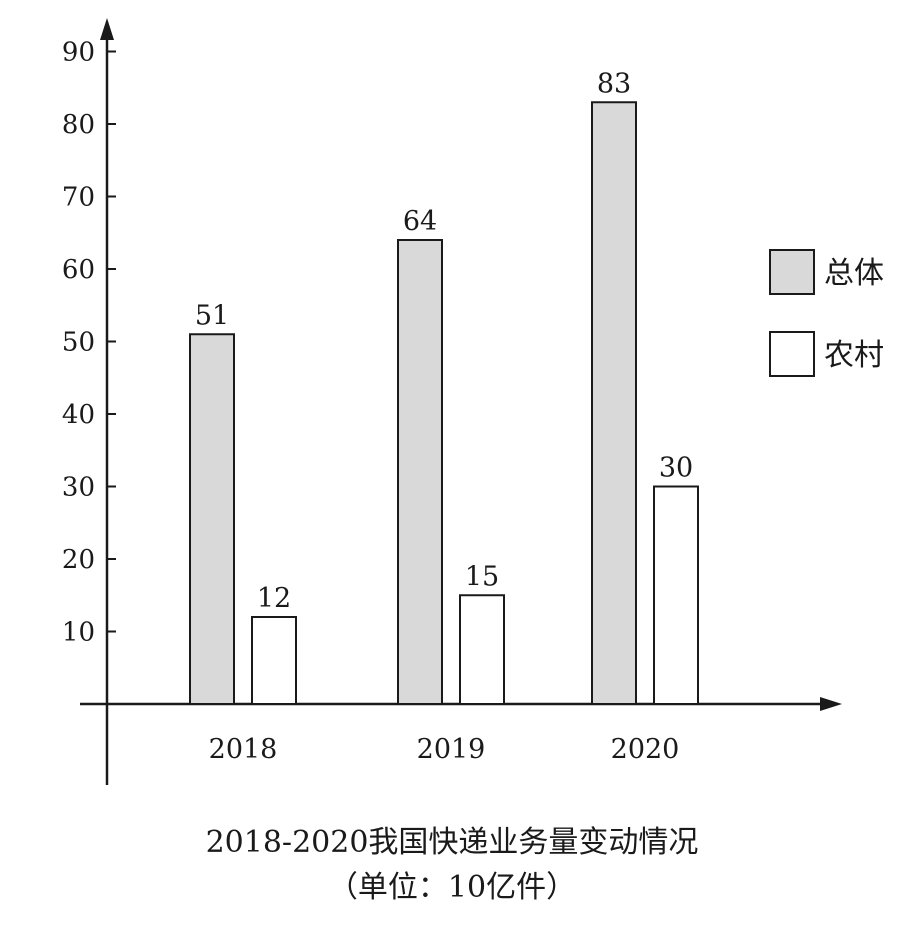  I want to click on y-axis-arrow, so click(107, 29).